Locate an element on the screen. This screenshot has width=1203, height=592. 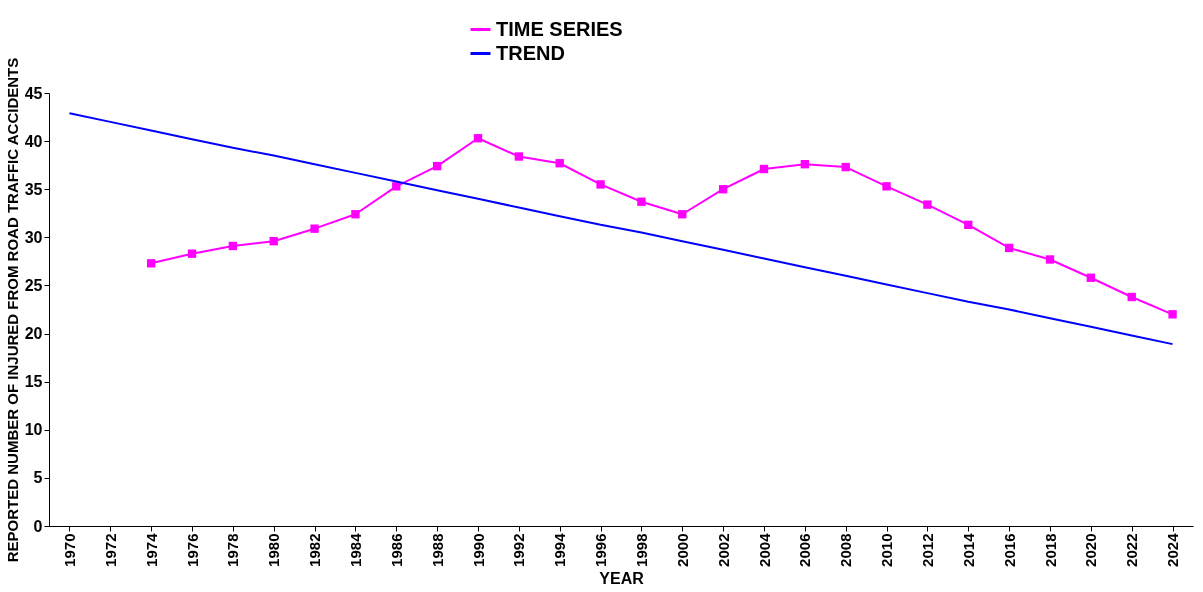
legend-label: TREND is located at coordinates (530, 52).